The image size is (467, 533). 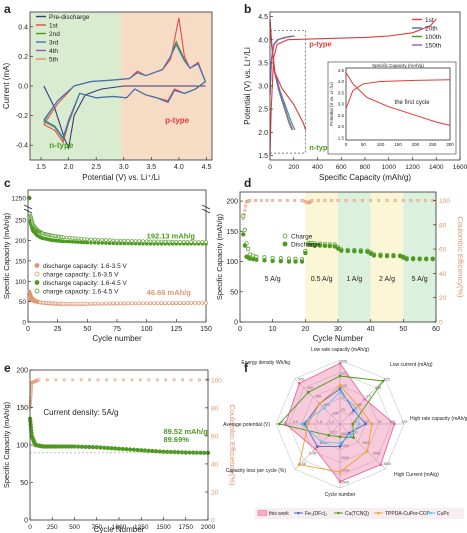 What do you see at coordinates (433, 144) in the screenshot?
I see `inset-x-tick-label: 250` at bounding box center [433, 144].